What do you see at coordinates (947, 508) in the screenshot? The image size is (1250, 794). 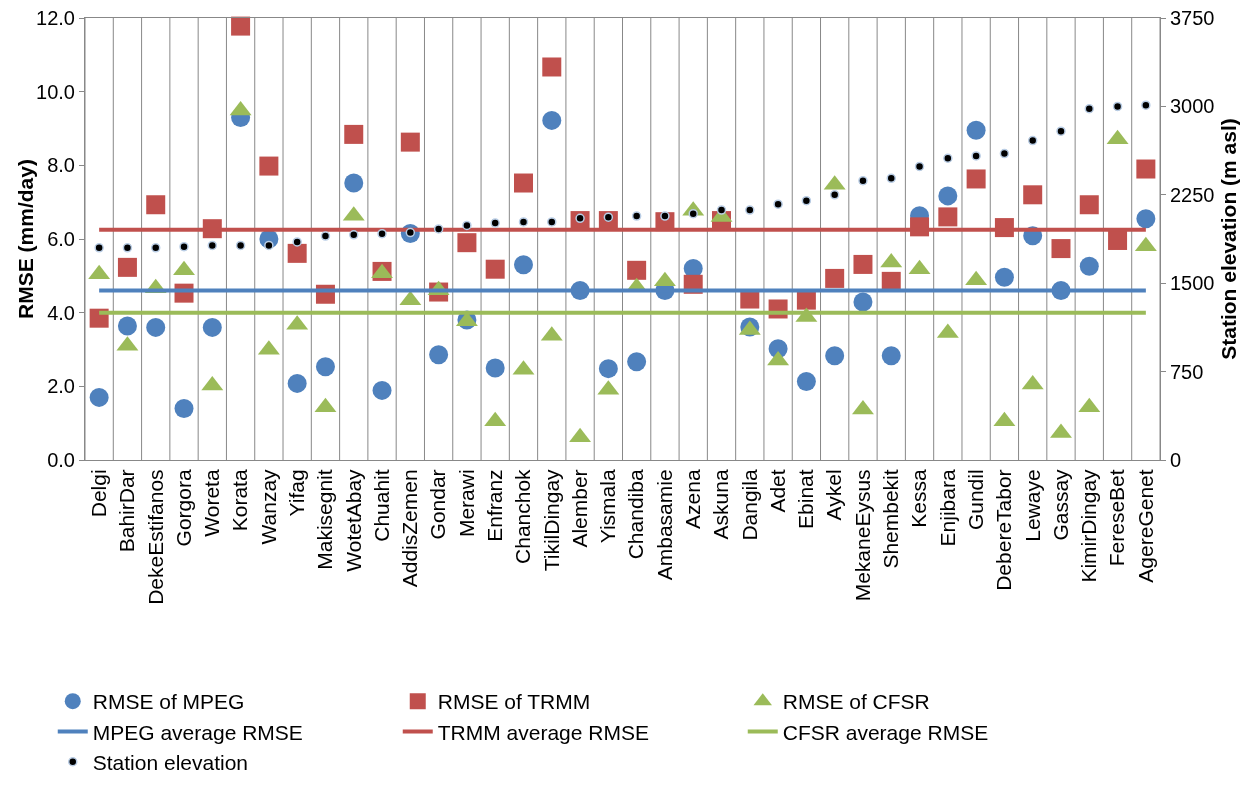 I see `x-tick-label: Enjibara` at bounding box center [947, 508].